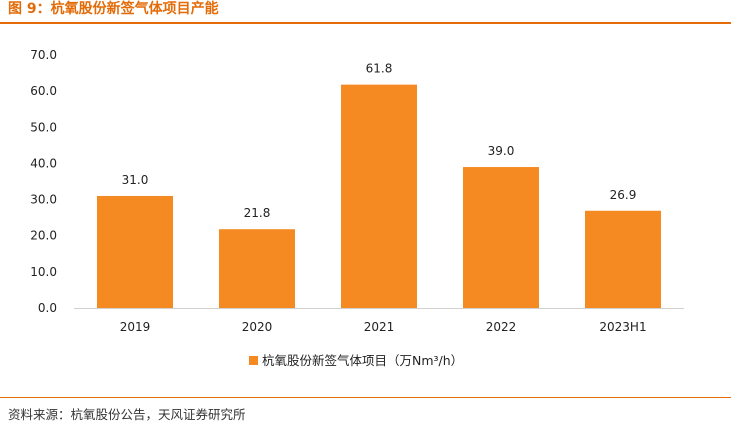  I want to click on y-tick-label: 70.0, so click(43, 55).